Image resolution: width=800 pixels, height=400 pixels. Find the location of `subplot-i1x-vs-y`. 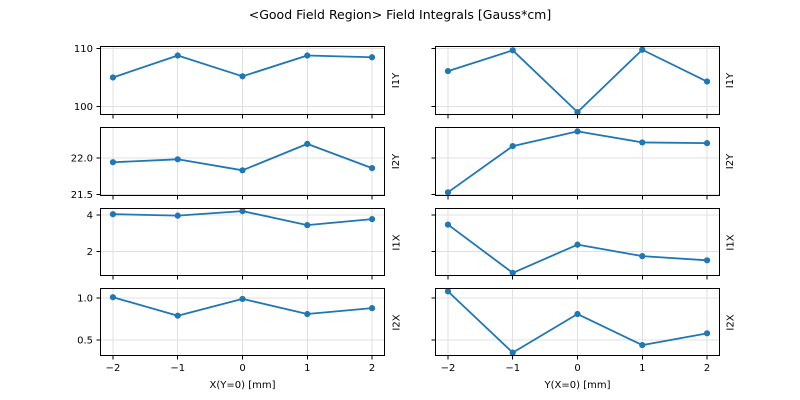

subplot-i1x-vs-y is located at coordinates (575, 244).